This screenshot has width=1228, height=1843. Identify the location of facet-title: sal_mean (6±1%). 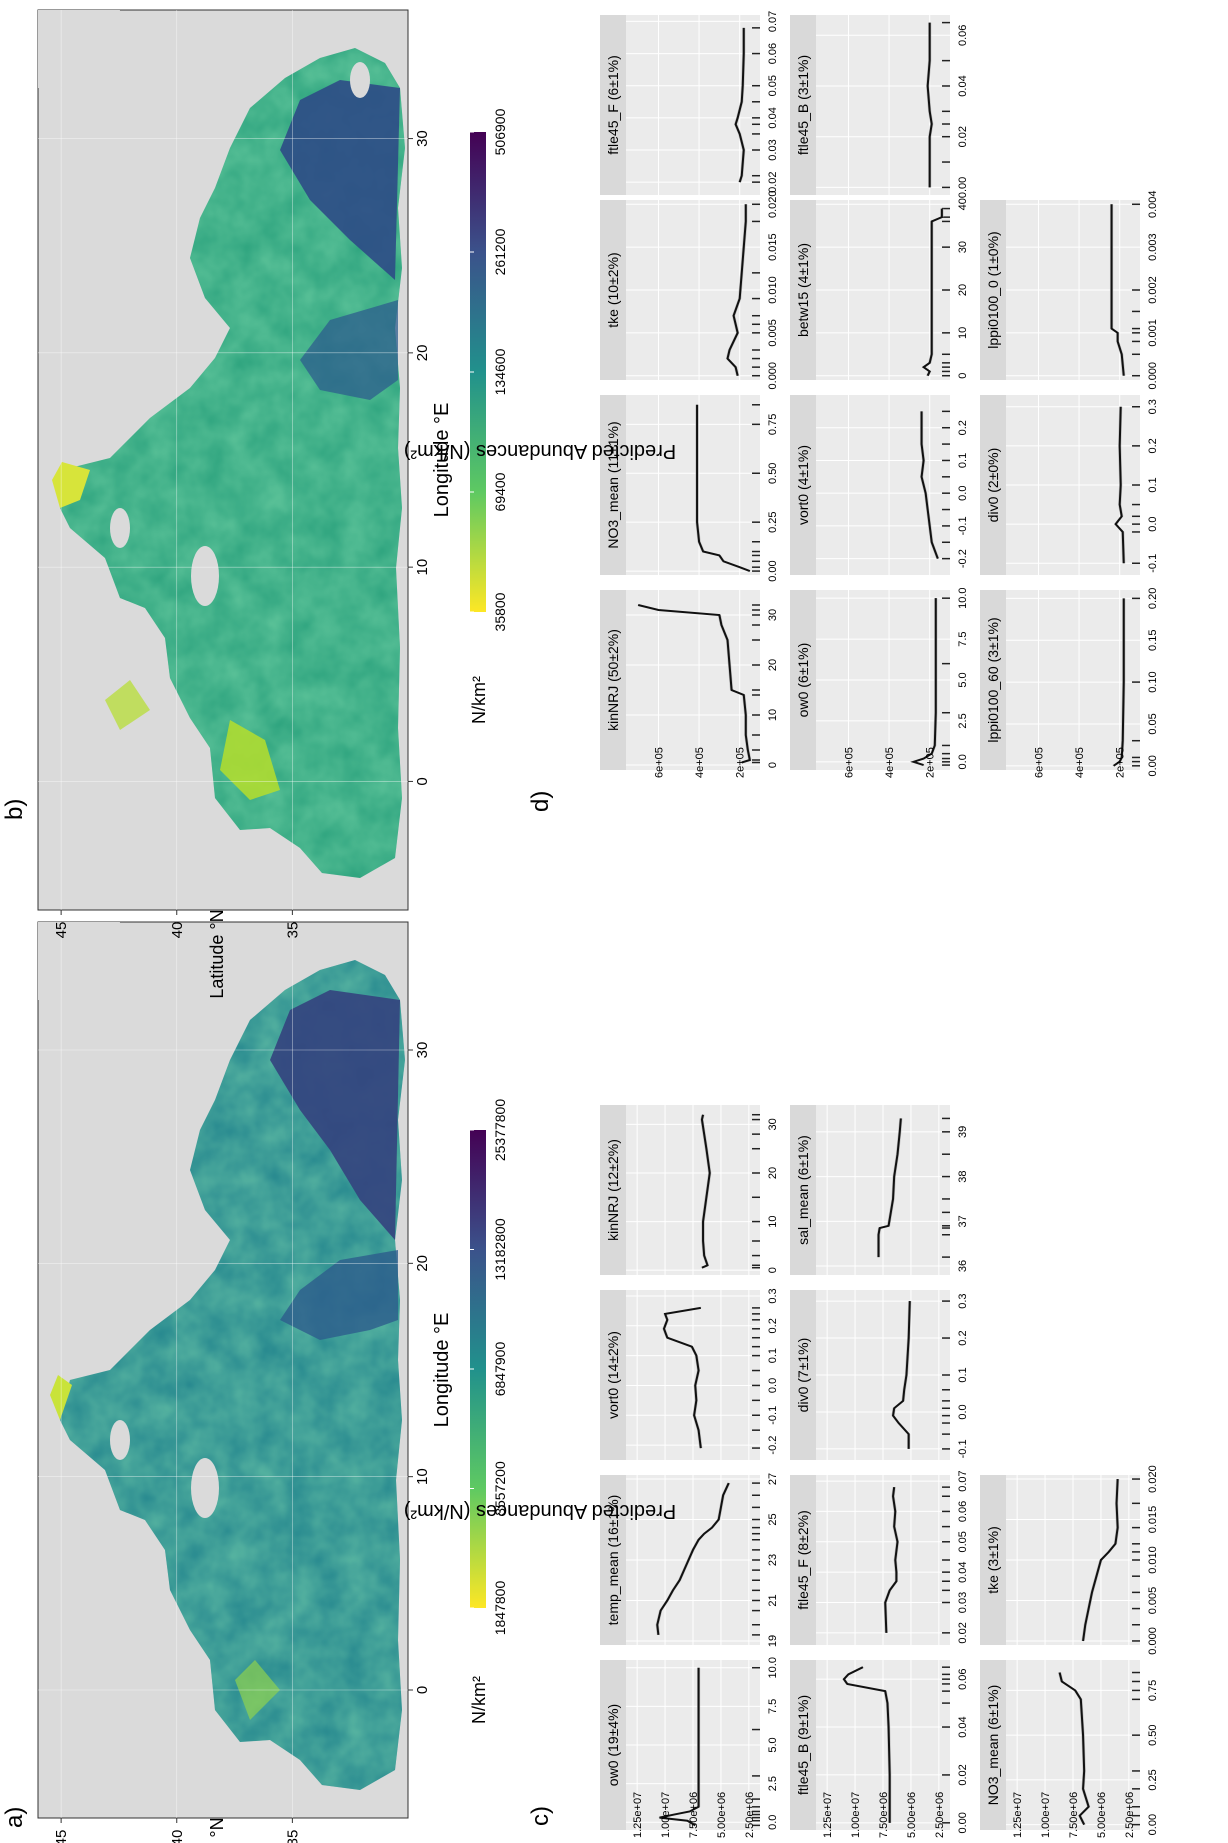
(803, 1190).